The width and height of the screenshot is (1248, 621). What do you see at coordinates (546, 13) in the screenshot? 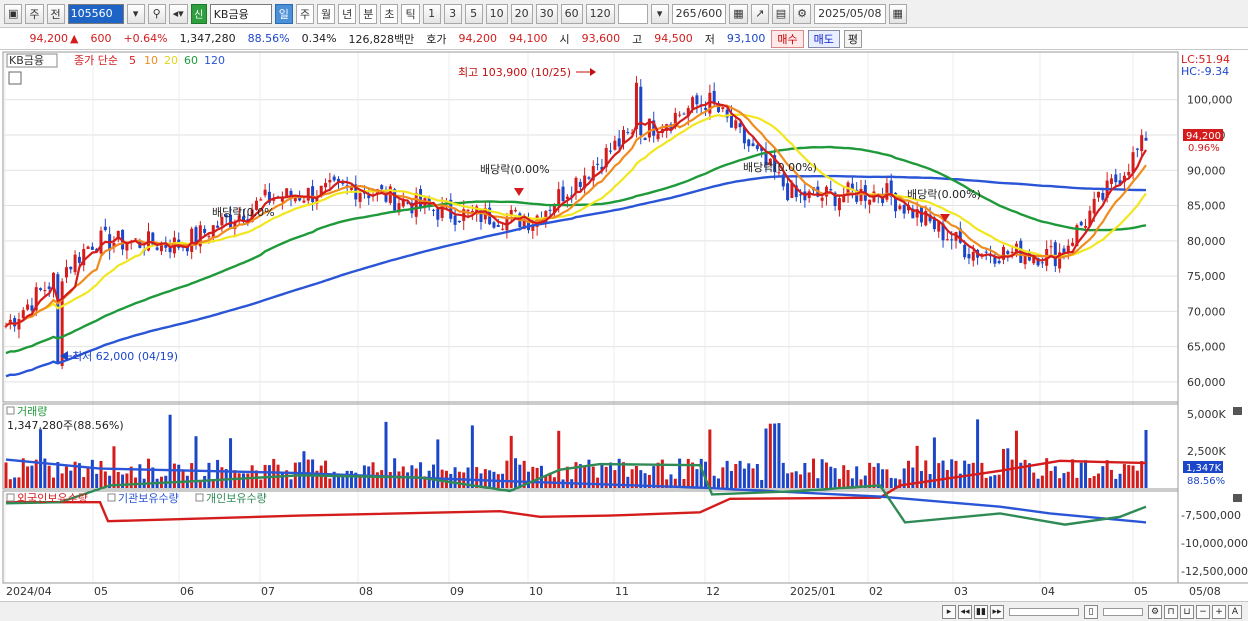
I see `interval-30-button: 30` at bounding box center [546, 13].